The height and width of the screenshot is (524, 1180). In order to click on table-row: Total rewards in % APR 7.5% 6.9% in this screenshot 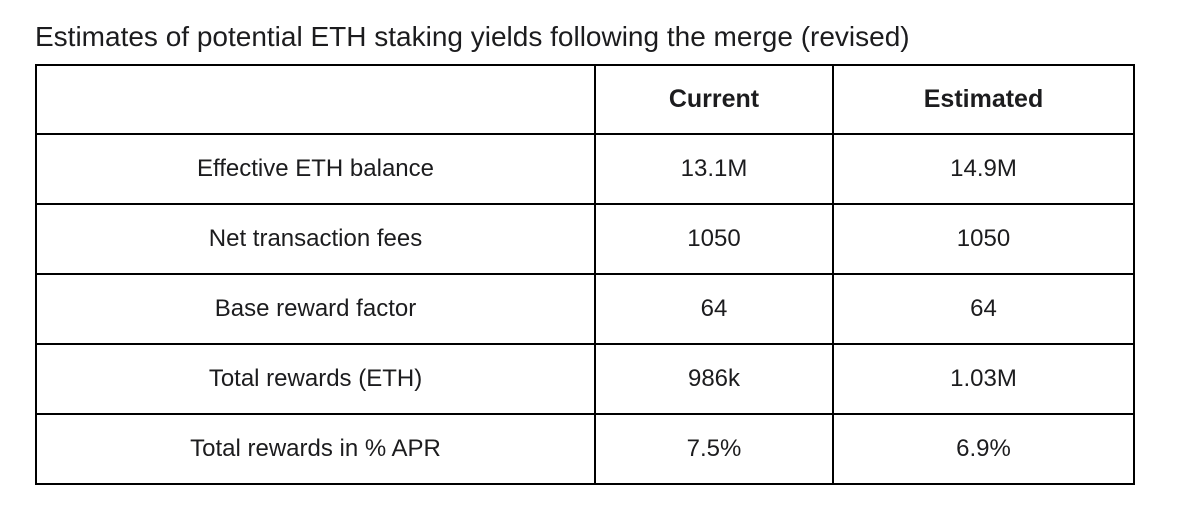, I will do `click(585, 449)`.